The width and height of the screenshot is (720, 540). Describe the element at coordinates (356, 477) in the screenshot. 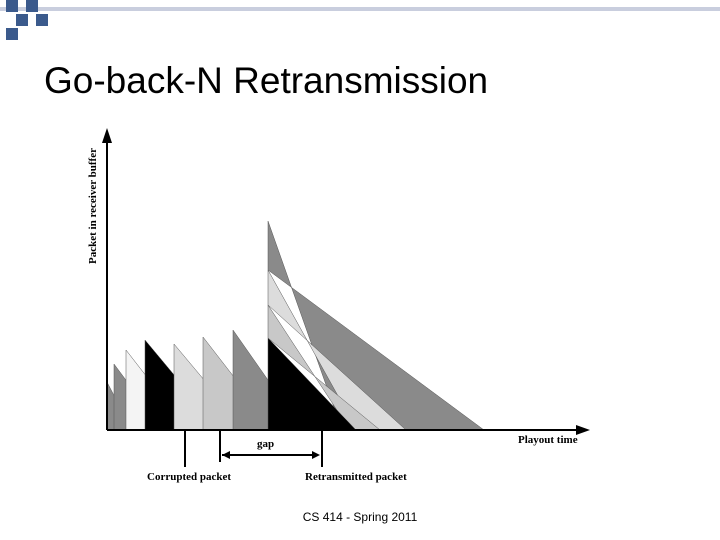

I see `retransmitted-packet-label: Retransmitted packet` at that location.